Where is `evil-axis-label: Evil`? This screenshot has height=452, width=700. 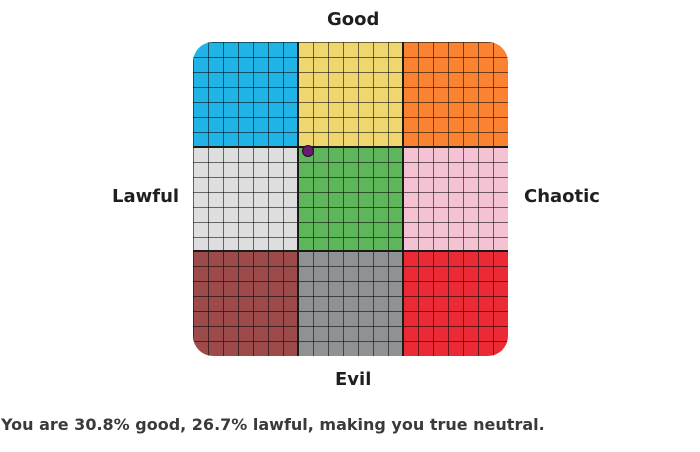 evil-axis-label: Evil is located at coordinates (353, 379).